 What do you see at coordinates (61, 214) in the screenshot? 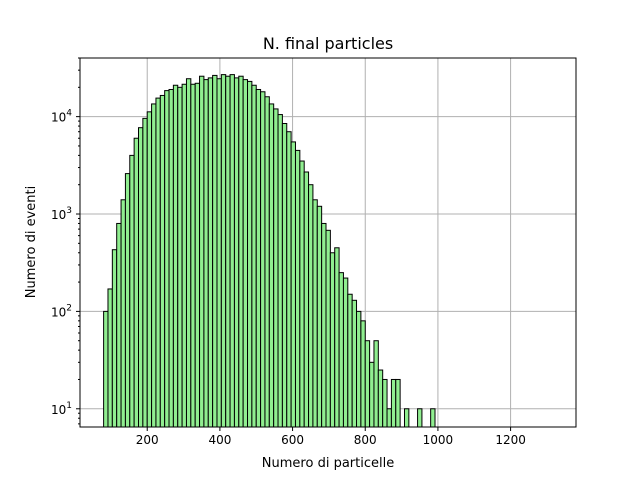
I see `y-tick-label: 10³` at bounding box center [61, 214].